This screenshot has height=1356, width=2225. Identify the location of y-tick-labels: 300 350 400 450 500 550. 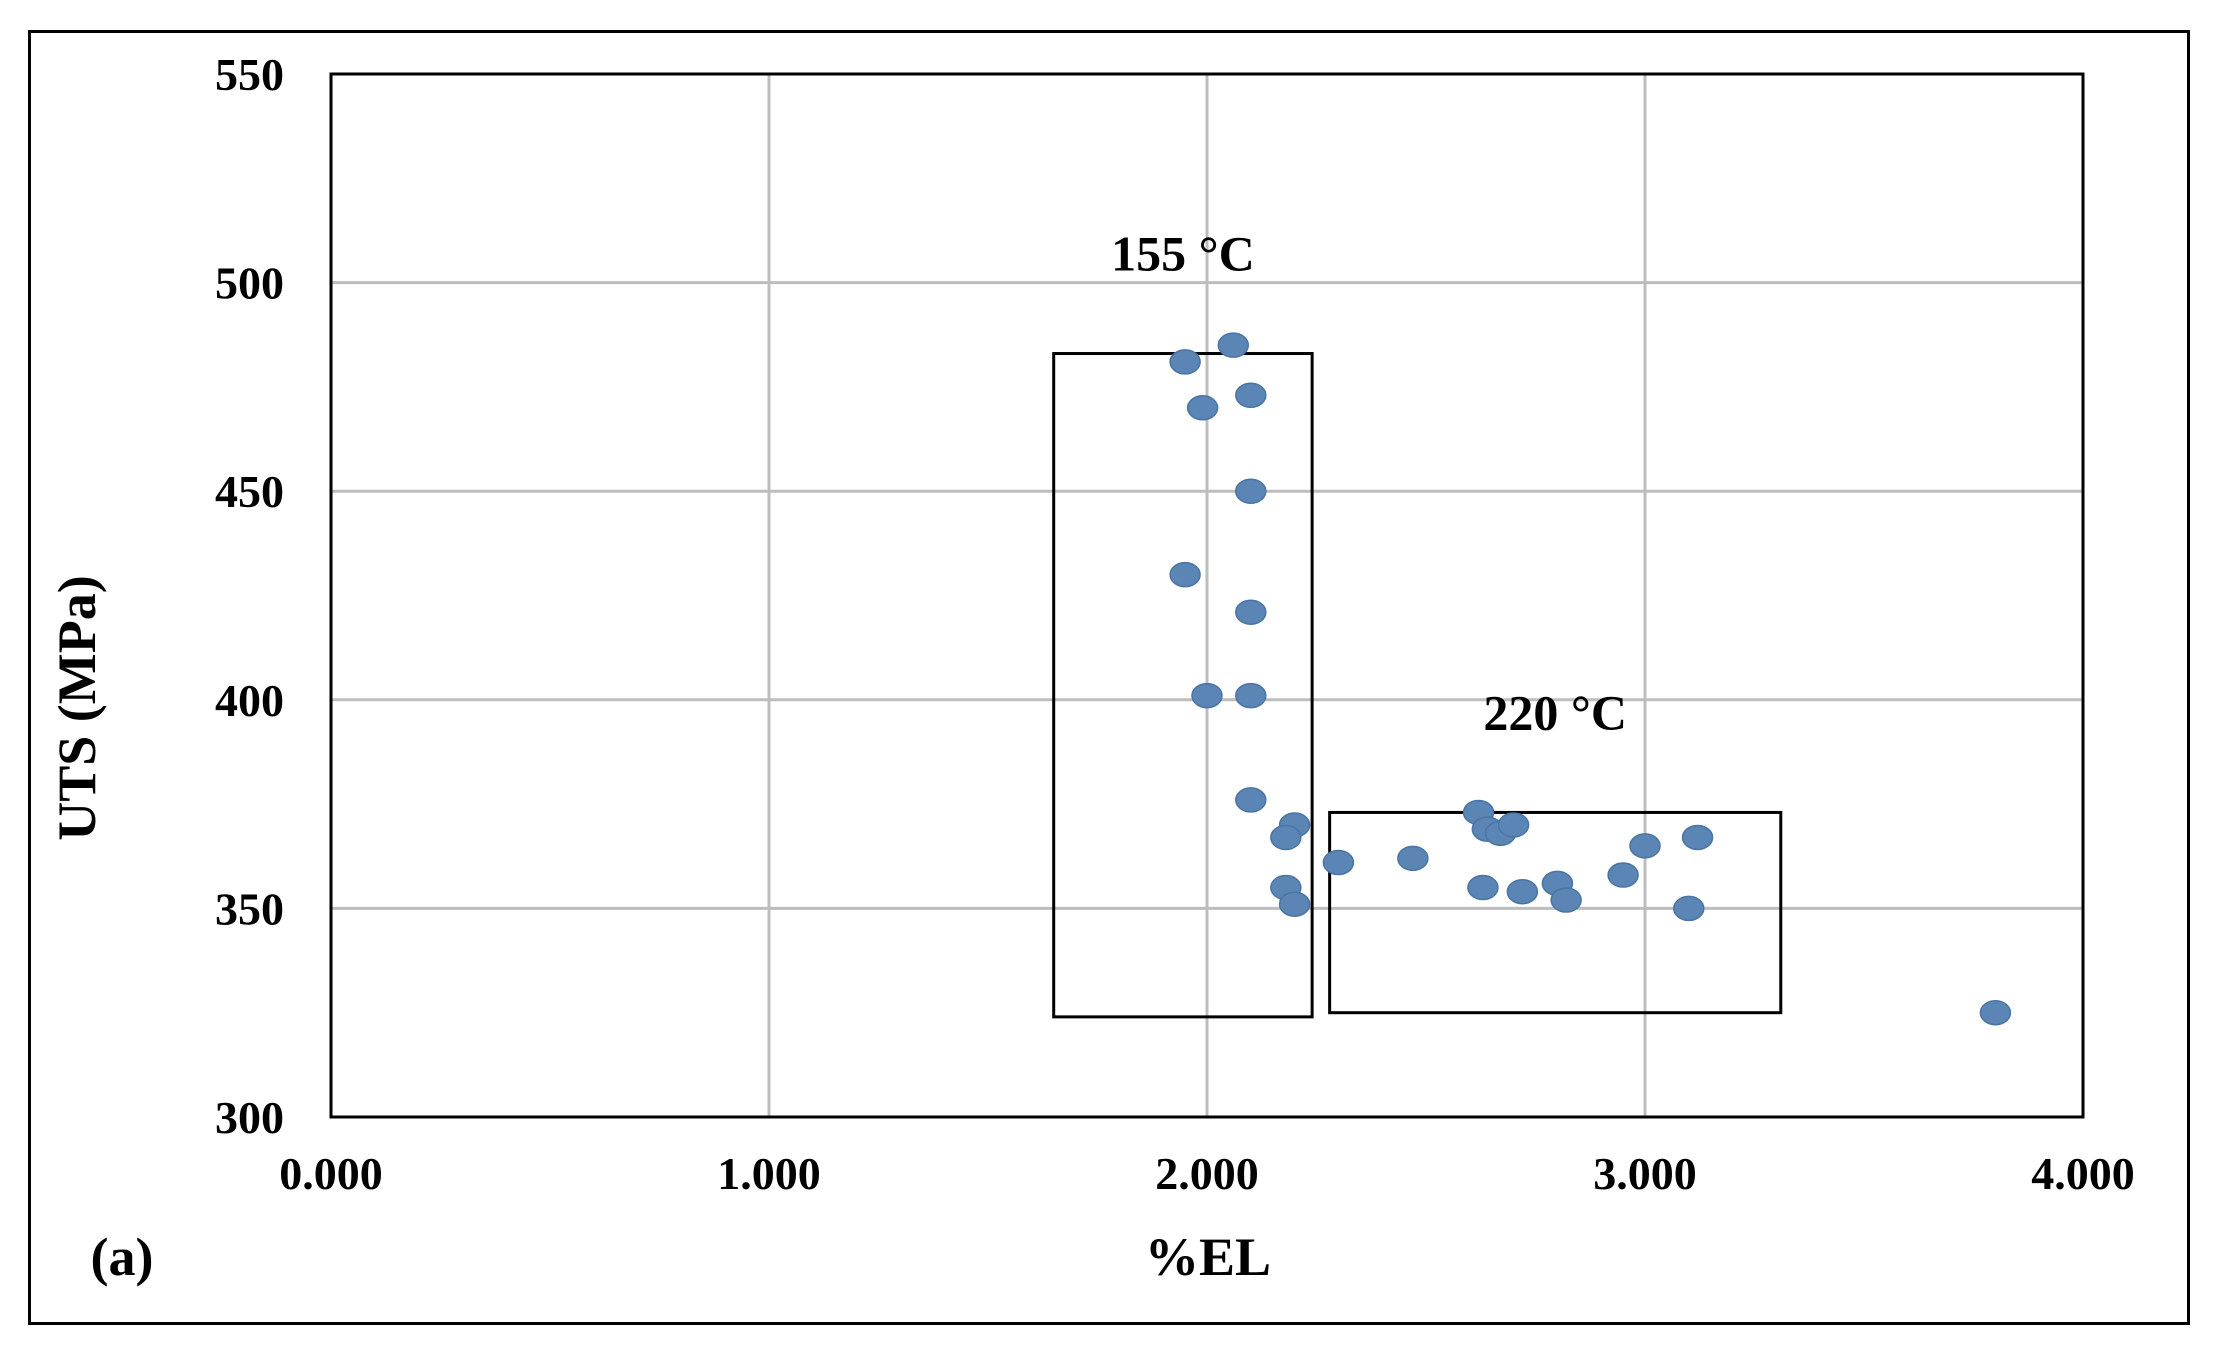
(249, 596).